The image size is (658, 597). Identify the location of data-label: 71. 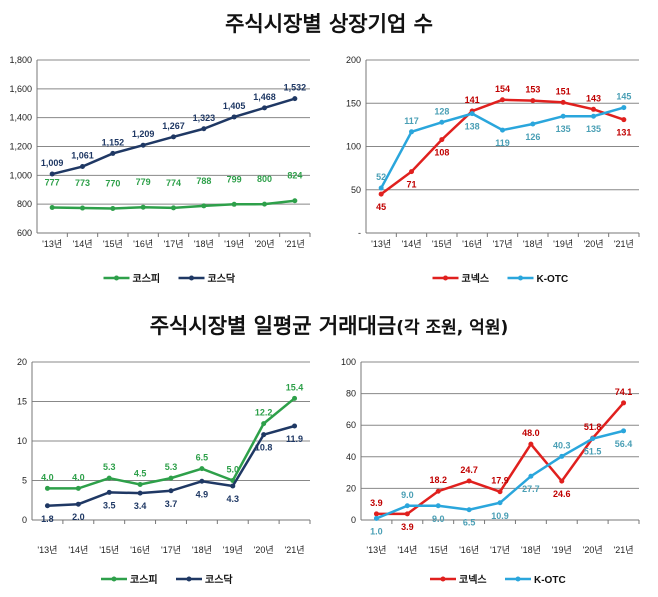
(411, 185).